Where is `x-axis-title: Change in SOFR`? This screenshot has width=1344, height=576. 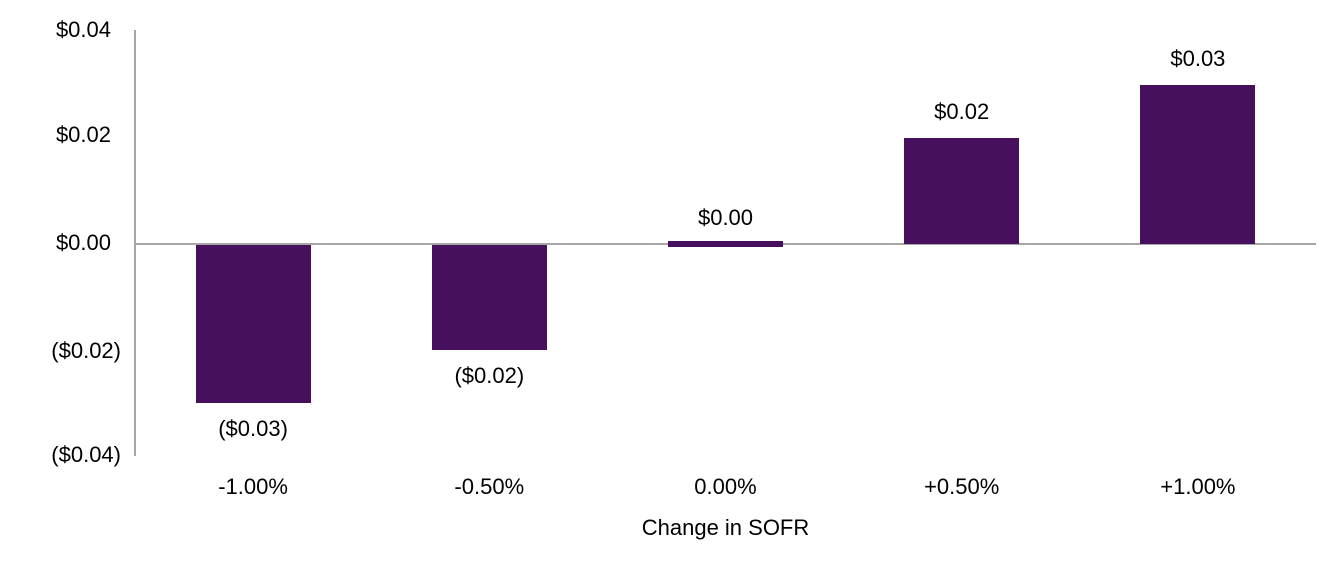
x-axis-title: Change in SOFR is located at coordinates (725, 527).